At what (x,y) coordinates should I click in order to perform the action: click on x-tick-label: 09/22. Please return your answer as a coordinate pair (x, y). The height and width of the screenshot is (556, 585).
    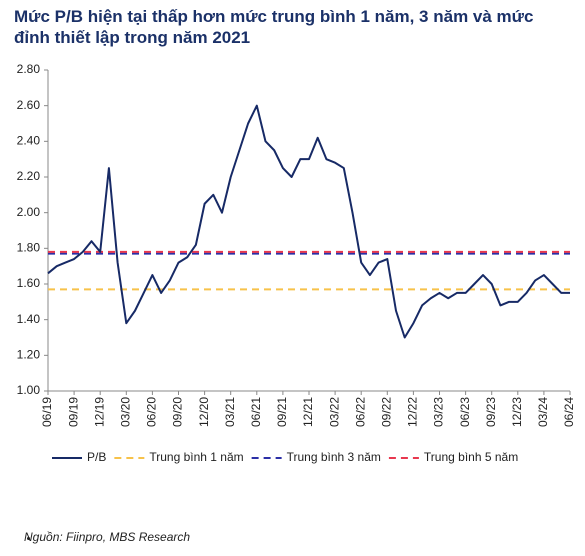
    Looking at the image, I should click on (386, 412).